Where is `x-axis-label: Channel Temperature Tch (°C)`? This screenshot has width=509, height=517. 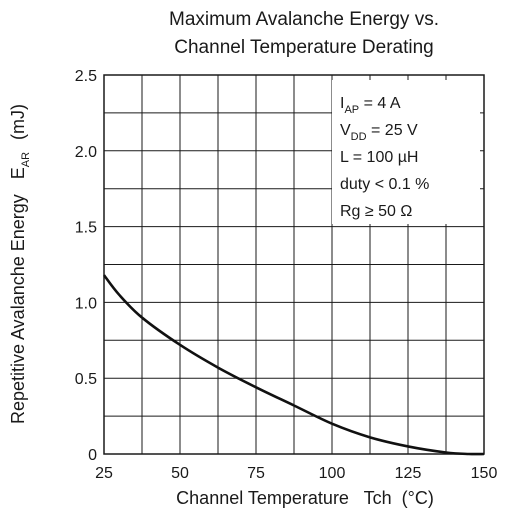
x-axis-label: Channel Temperature Tch (°C) is located at coordinates (305, 498).